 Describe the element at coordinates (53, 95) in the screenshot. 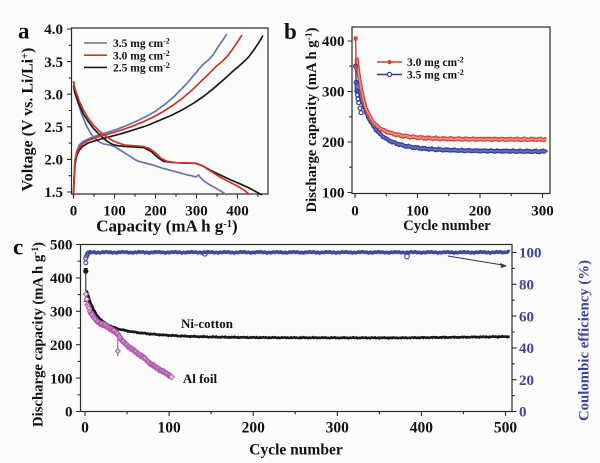

I see `svg-text: 3.0` at that location.